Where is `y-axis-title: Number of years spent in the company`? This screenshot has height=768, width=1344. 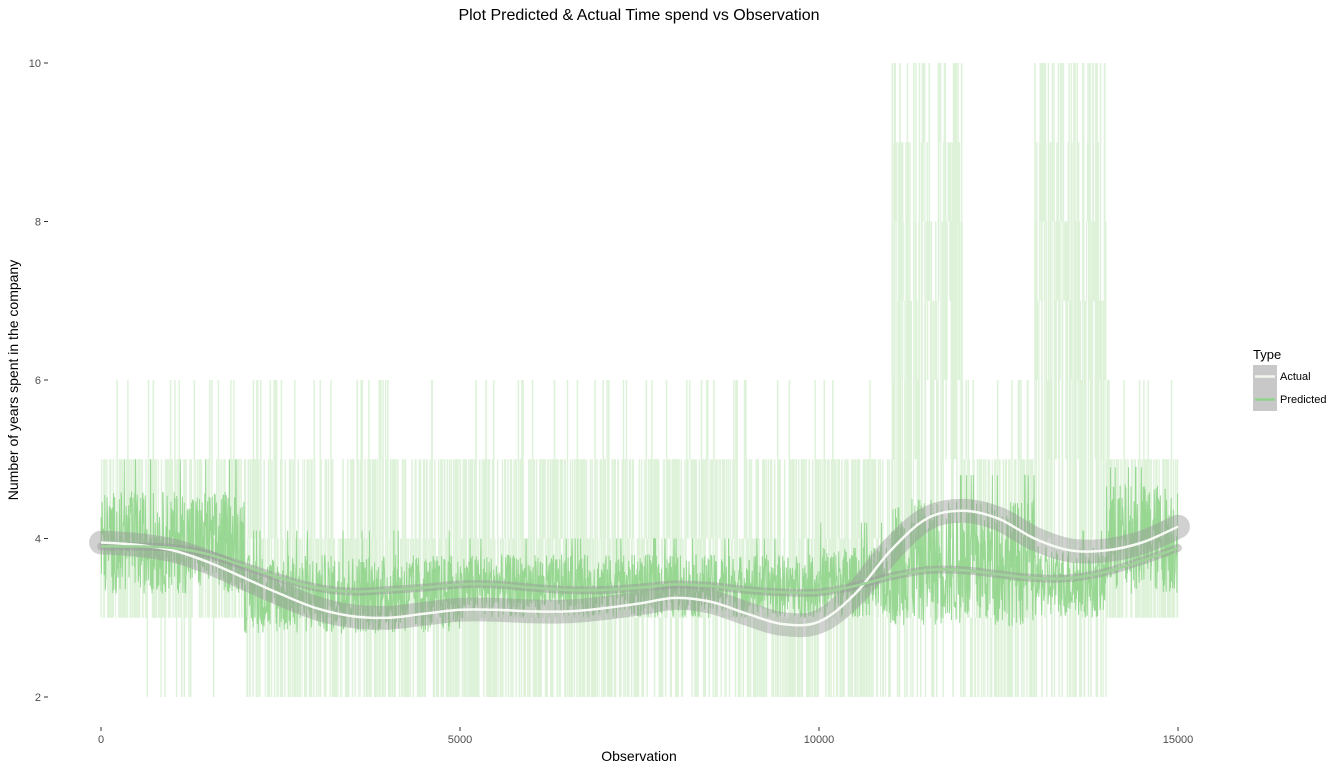 y-axis-title: Number of years spent in the company is located at coordinates (13, 380).